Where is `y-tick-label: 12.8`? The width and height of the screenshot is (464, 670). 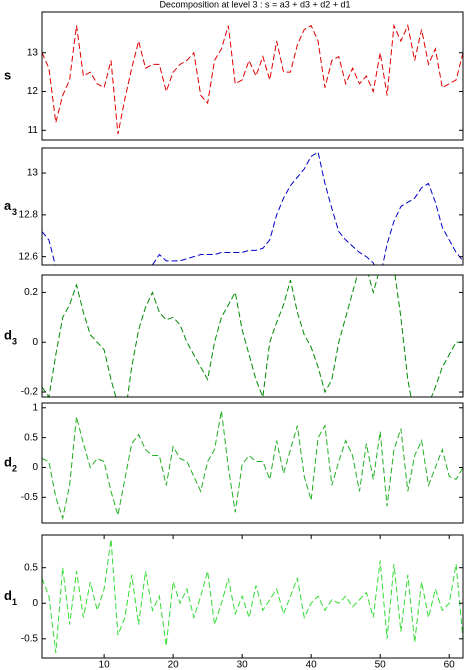
y-tick-label: 12.8 is located at coordinates (29, 214).